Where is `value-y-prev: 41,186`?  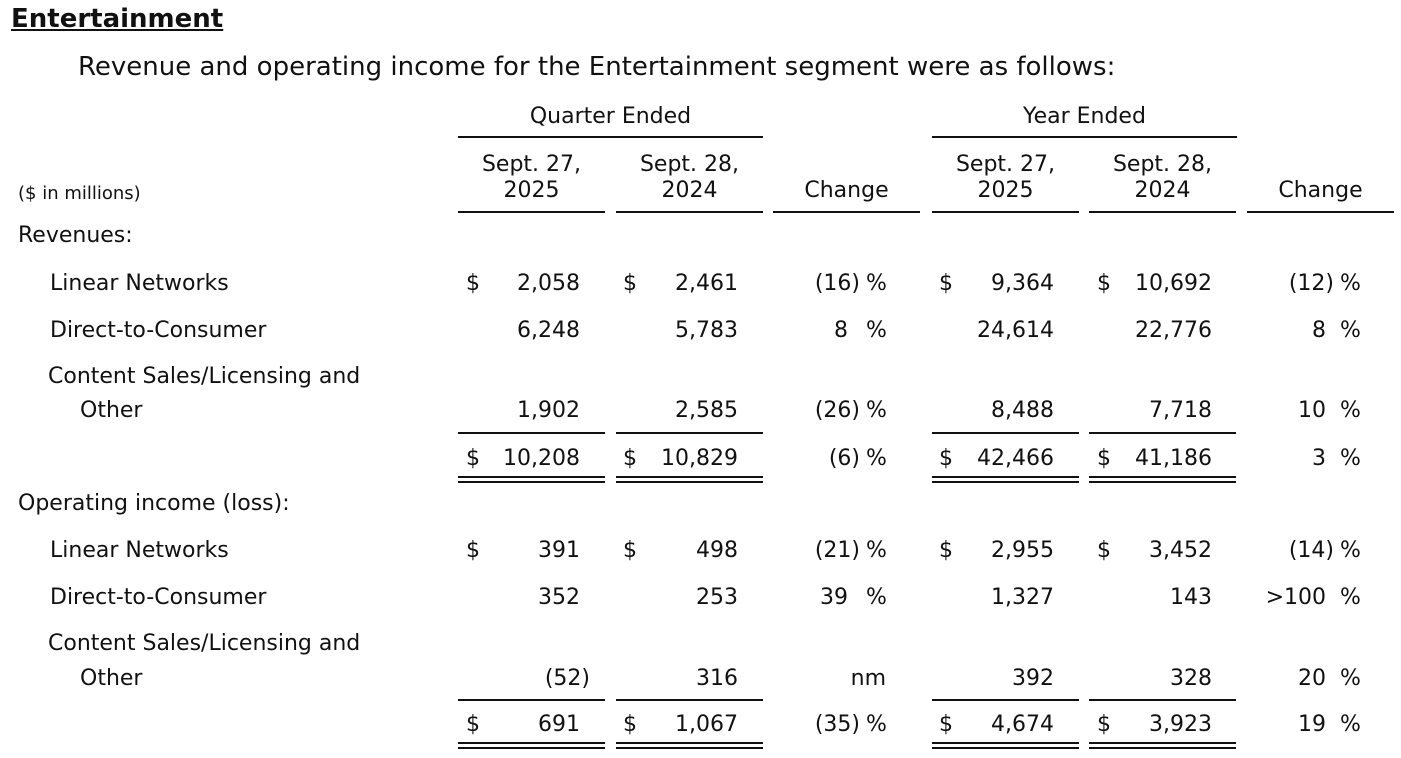 value-y-prev: 41,186 is located at coordinates (1173, 458).